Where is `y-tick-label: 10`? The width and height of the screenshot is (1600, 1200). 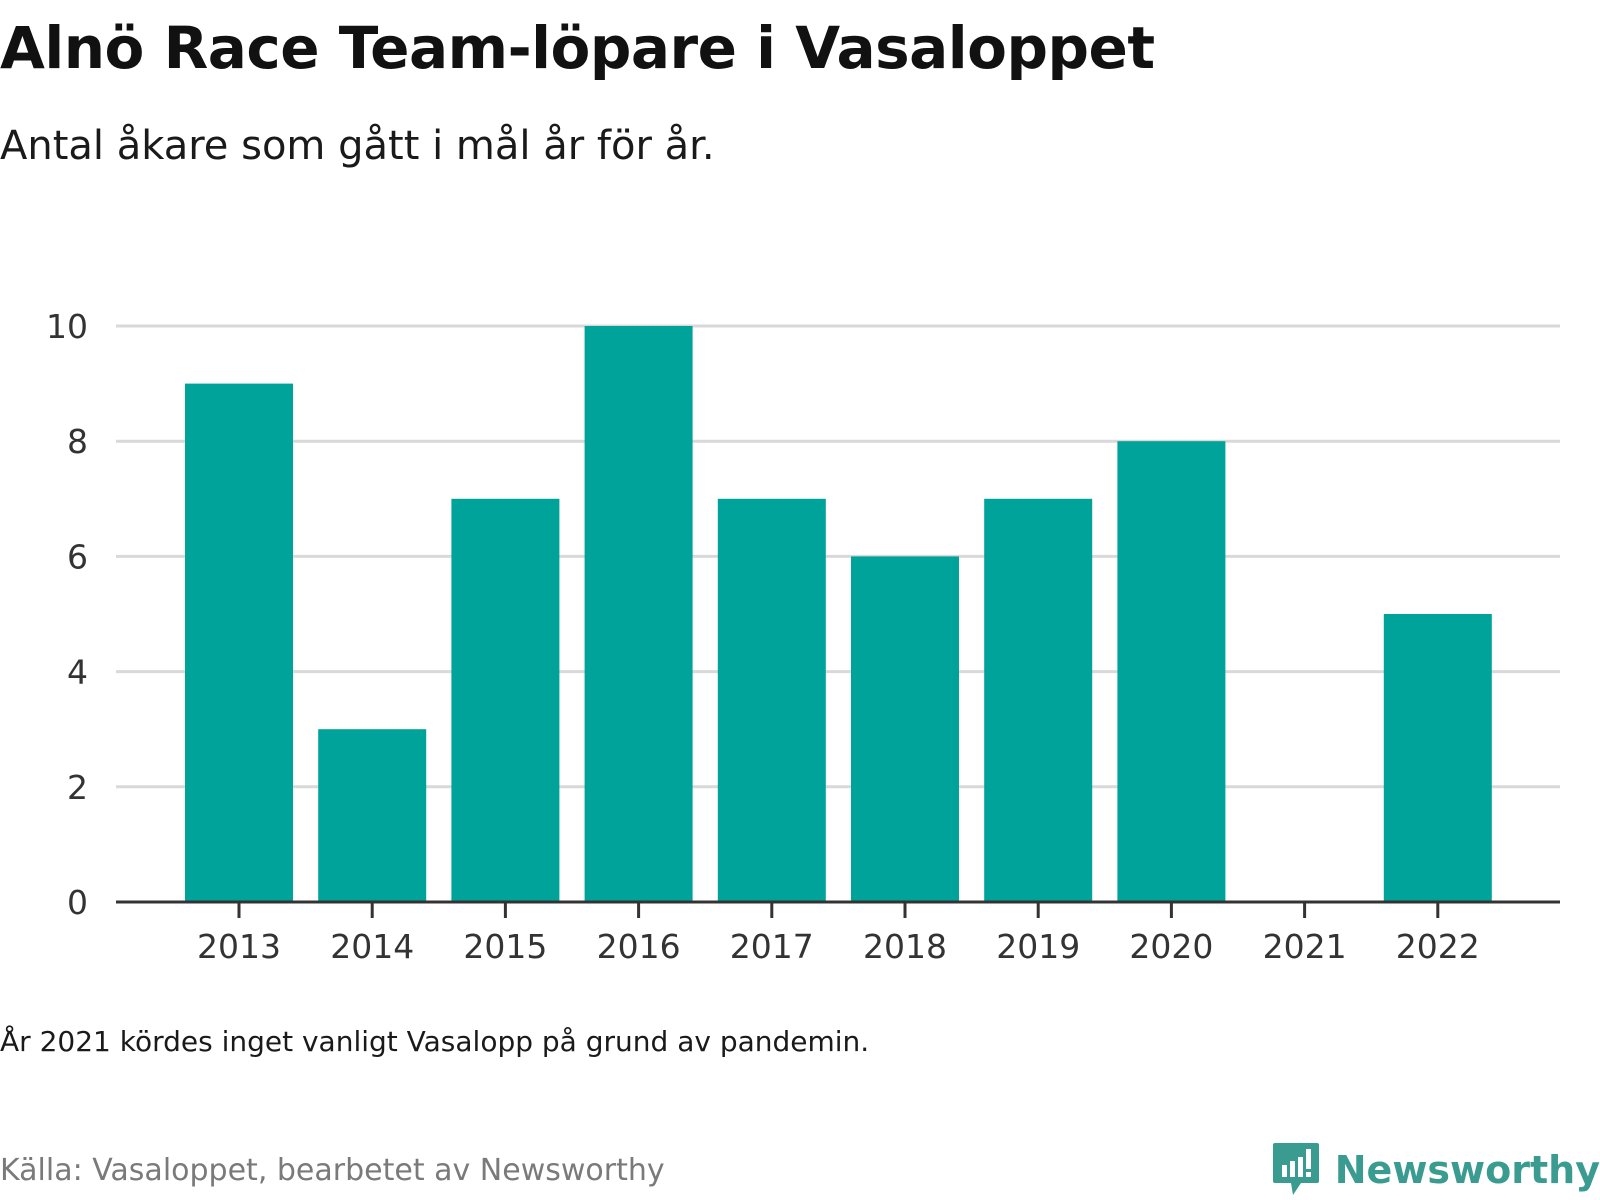
y-tick-label: 10 is located at coordinates (67, 326).